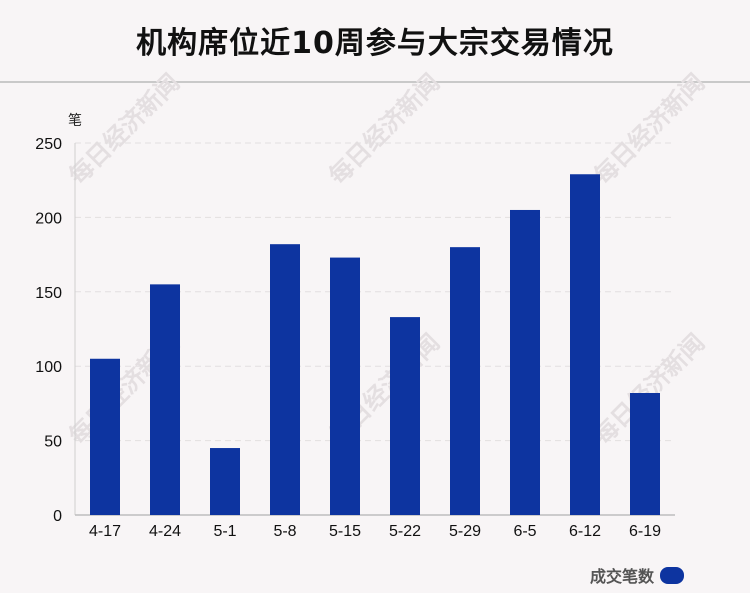 The image size is (750, 593). I want to click on x-tick-label: 4-17, so click(105, 531).